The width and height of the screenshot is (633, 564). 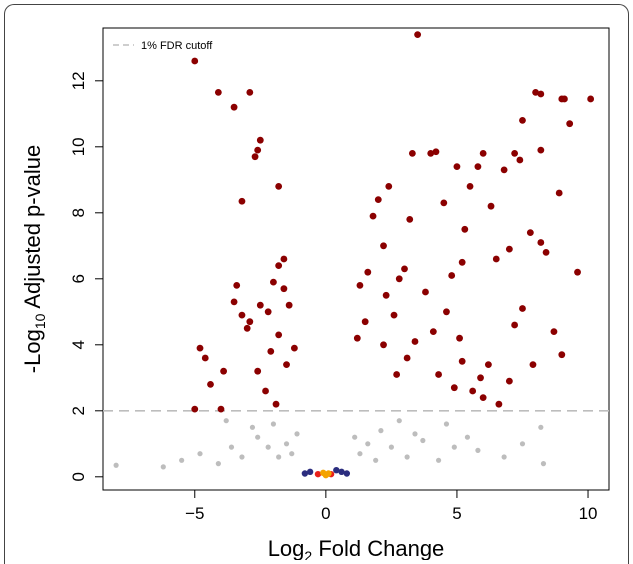 I want to click on legend: 1% FDR cutoff, so click(x=163, y=46).